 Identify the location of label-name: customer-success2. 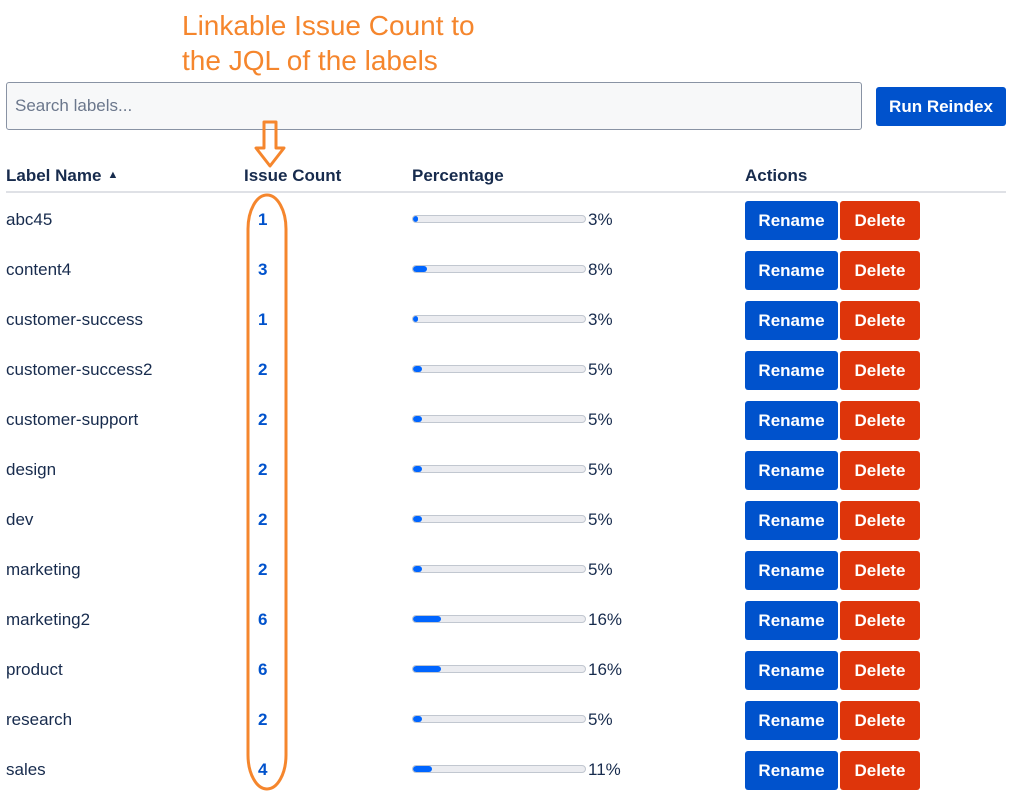
(79, 369).